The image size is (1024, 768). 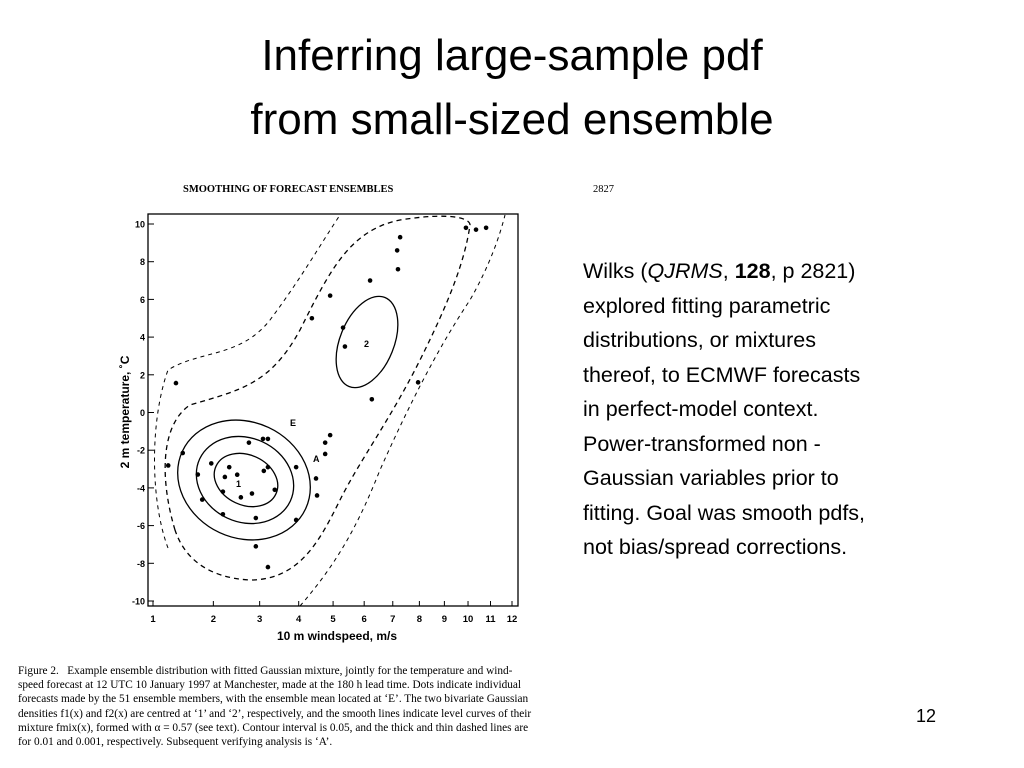 What do you see at coordinates (140, 225) in the screenshot?
I see `y-tick-label: 10` at bounding box center [140, 225].